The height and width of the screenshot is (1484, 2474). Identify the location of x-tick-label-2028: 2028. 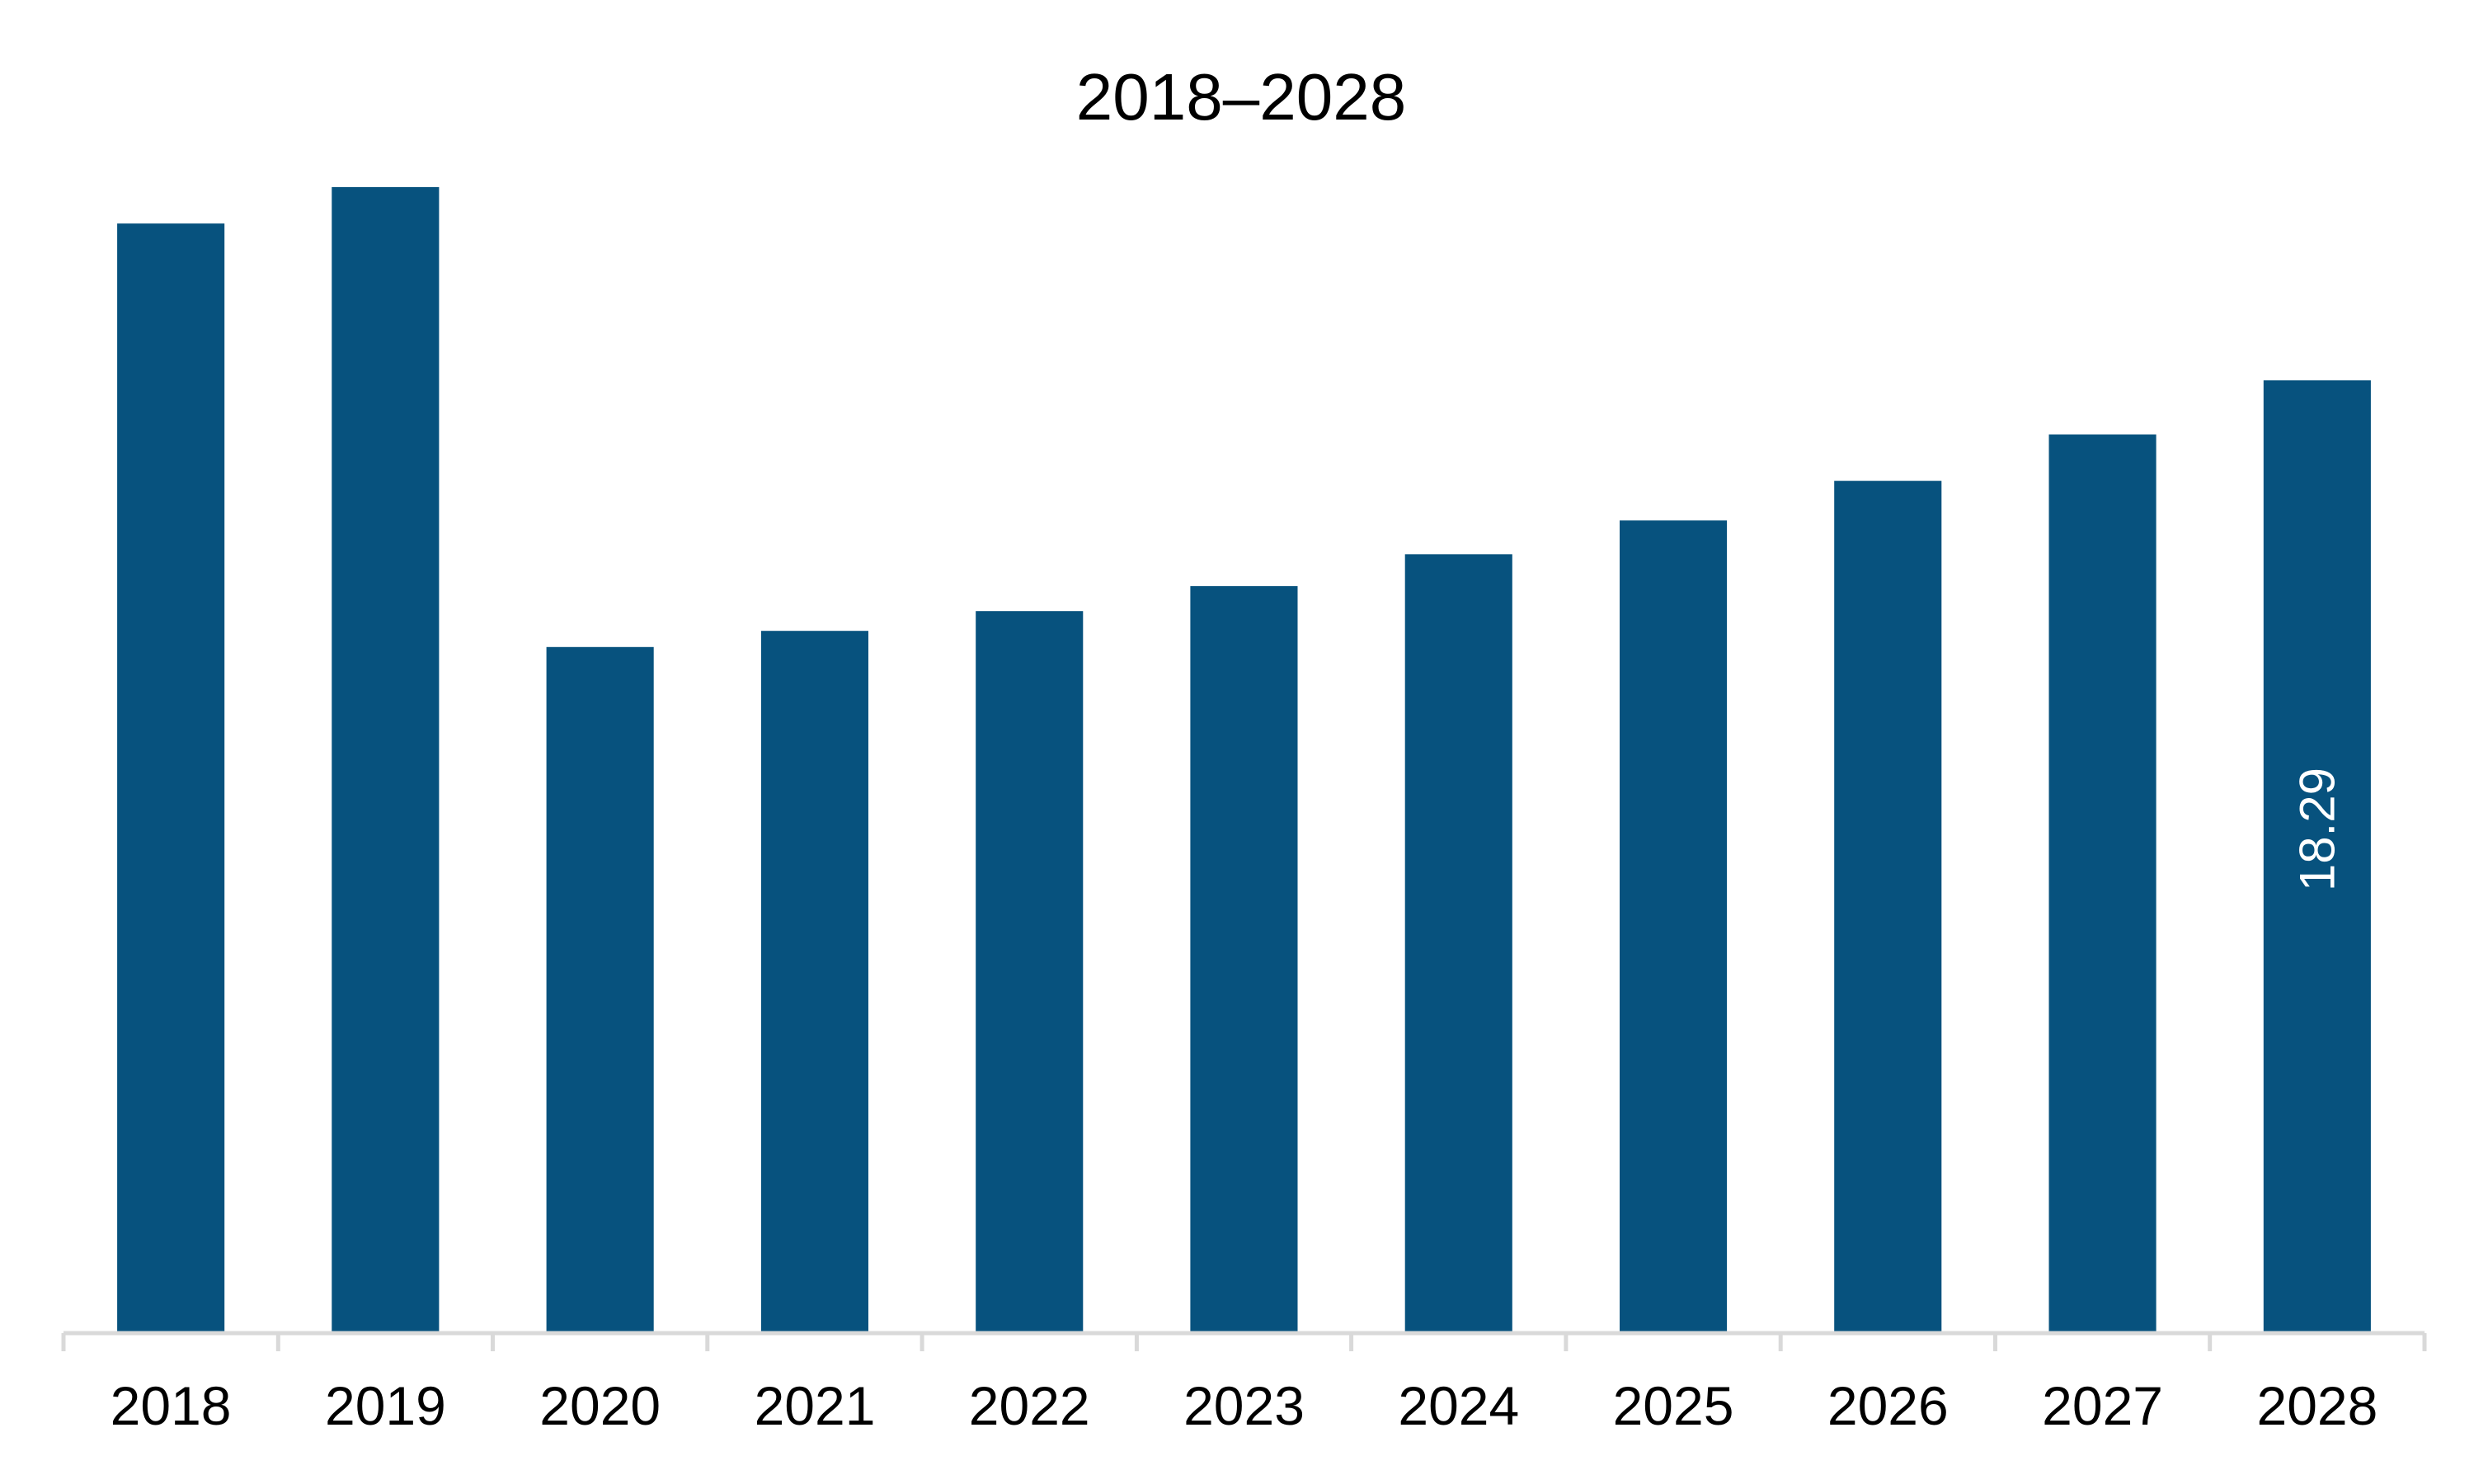
(2317, 1405).